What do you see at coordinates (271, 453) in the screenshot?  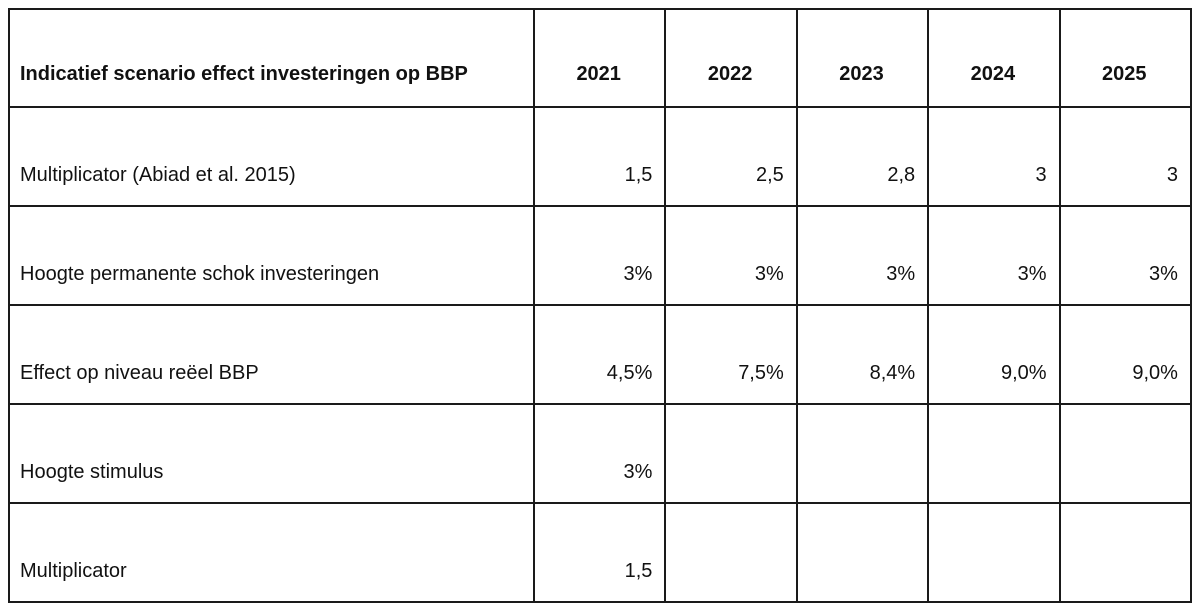 I see `row-label: Hoogte stimulus` at bounding box center [271, 453].